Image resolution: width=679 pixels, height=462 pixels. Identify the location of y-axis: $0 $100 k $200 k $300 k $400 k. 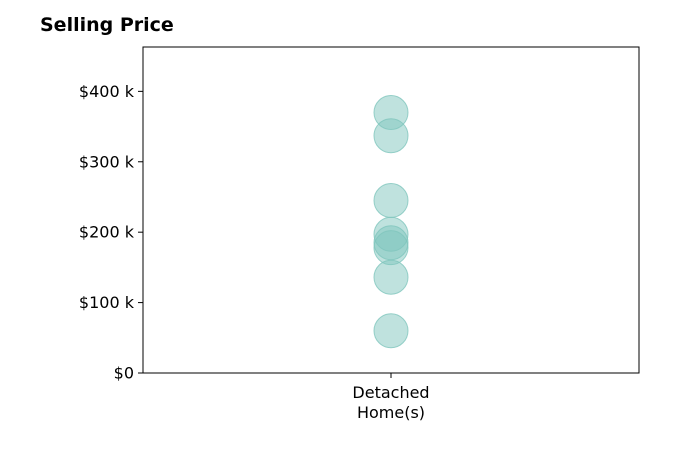
(111, 232).